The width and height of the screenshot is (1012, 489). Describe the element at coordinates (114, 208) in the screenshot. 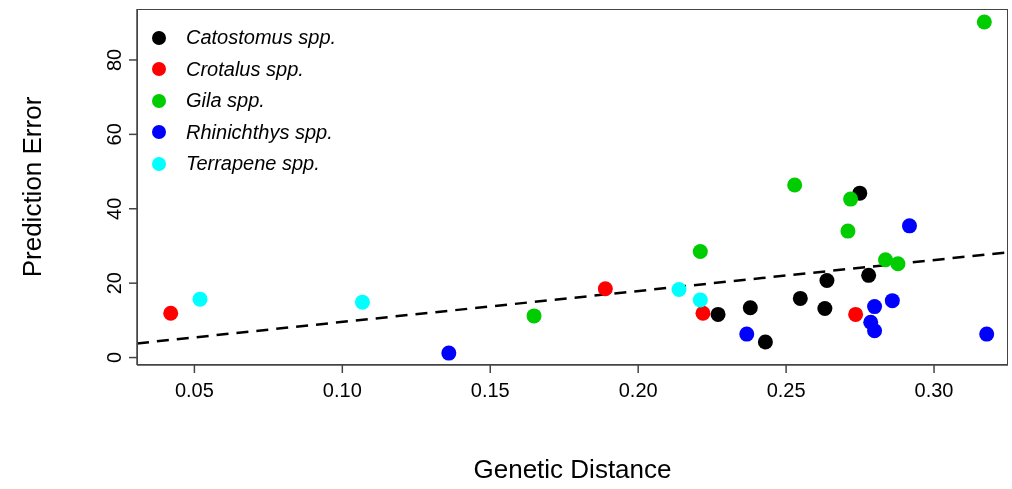

I see `y-tick-label: 40` at that location.